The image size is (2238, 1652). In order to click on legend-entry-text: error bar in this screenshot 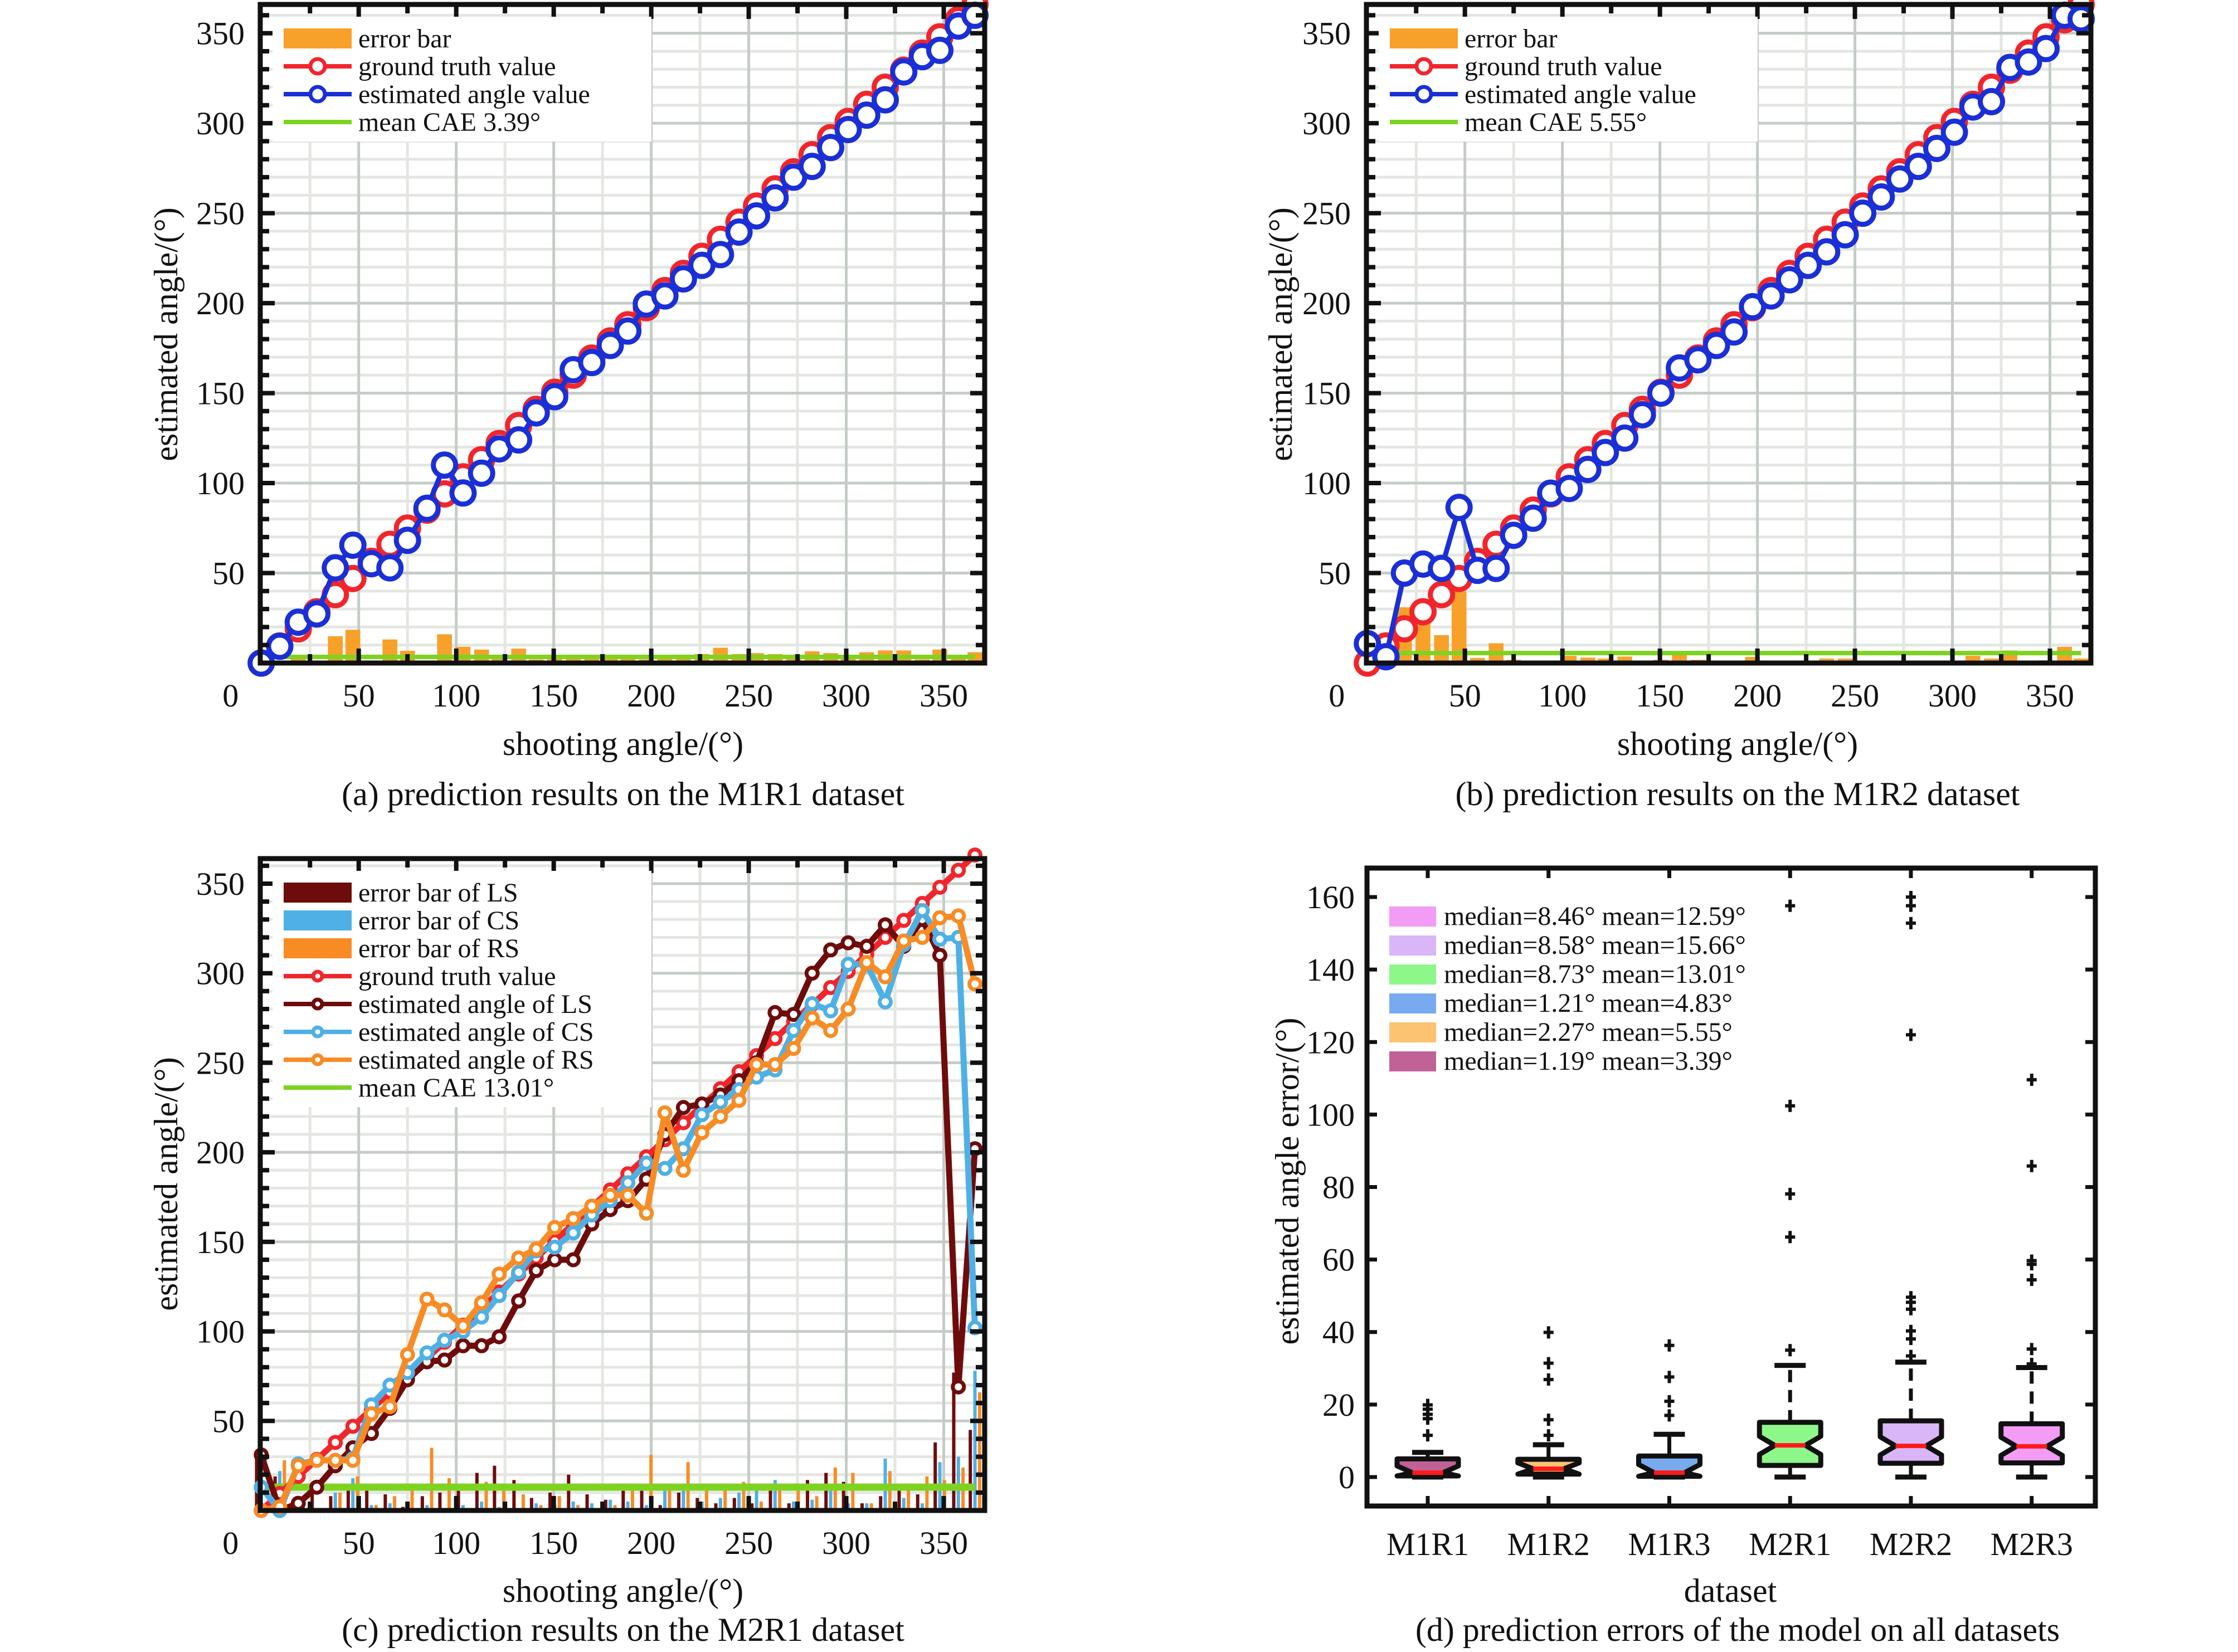, I will do `click(404, 38)`.